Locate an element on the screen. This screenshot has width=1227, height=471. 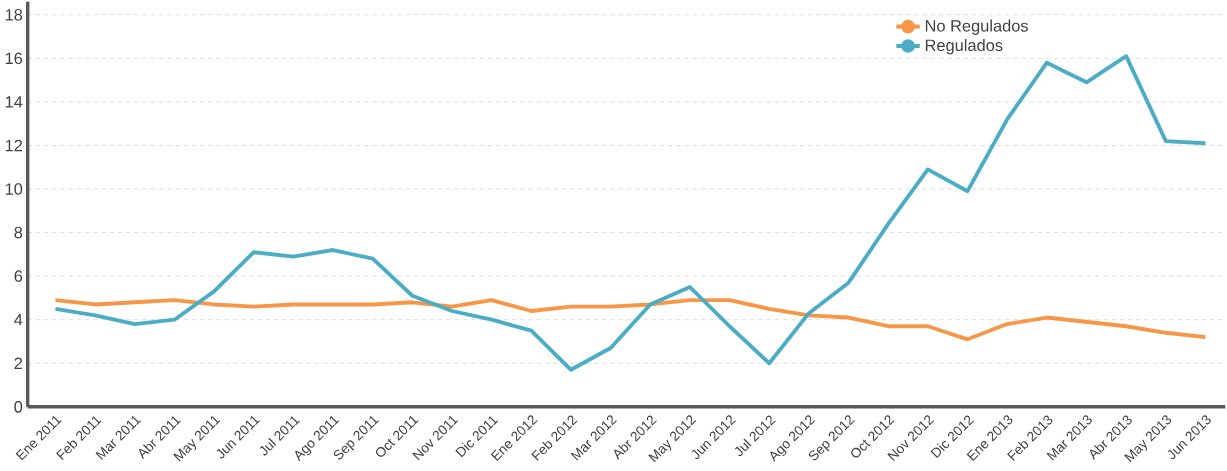
y-tick-label: 16 is located at coordinates (14, 58).